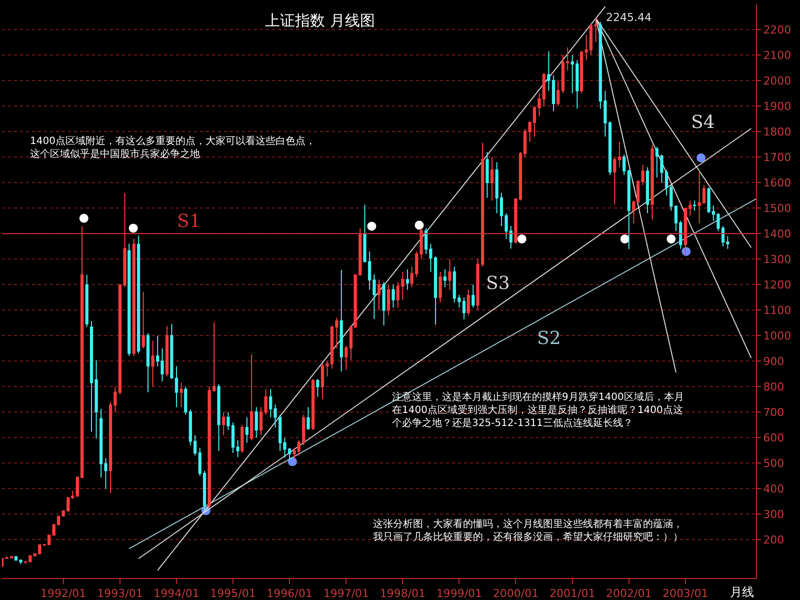  I want to click on x-tick-label: 2000/01, so click(515, 593).